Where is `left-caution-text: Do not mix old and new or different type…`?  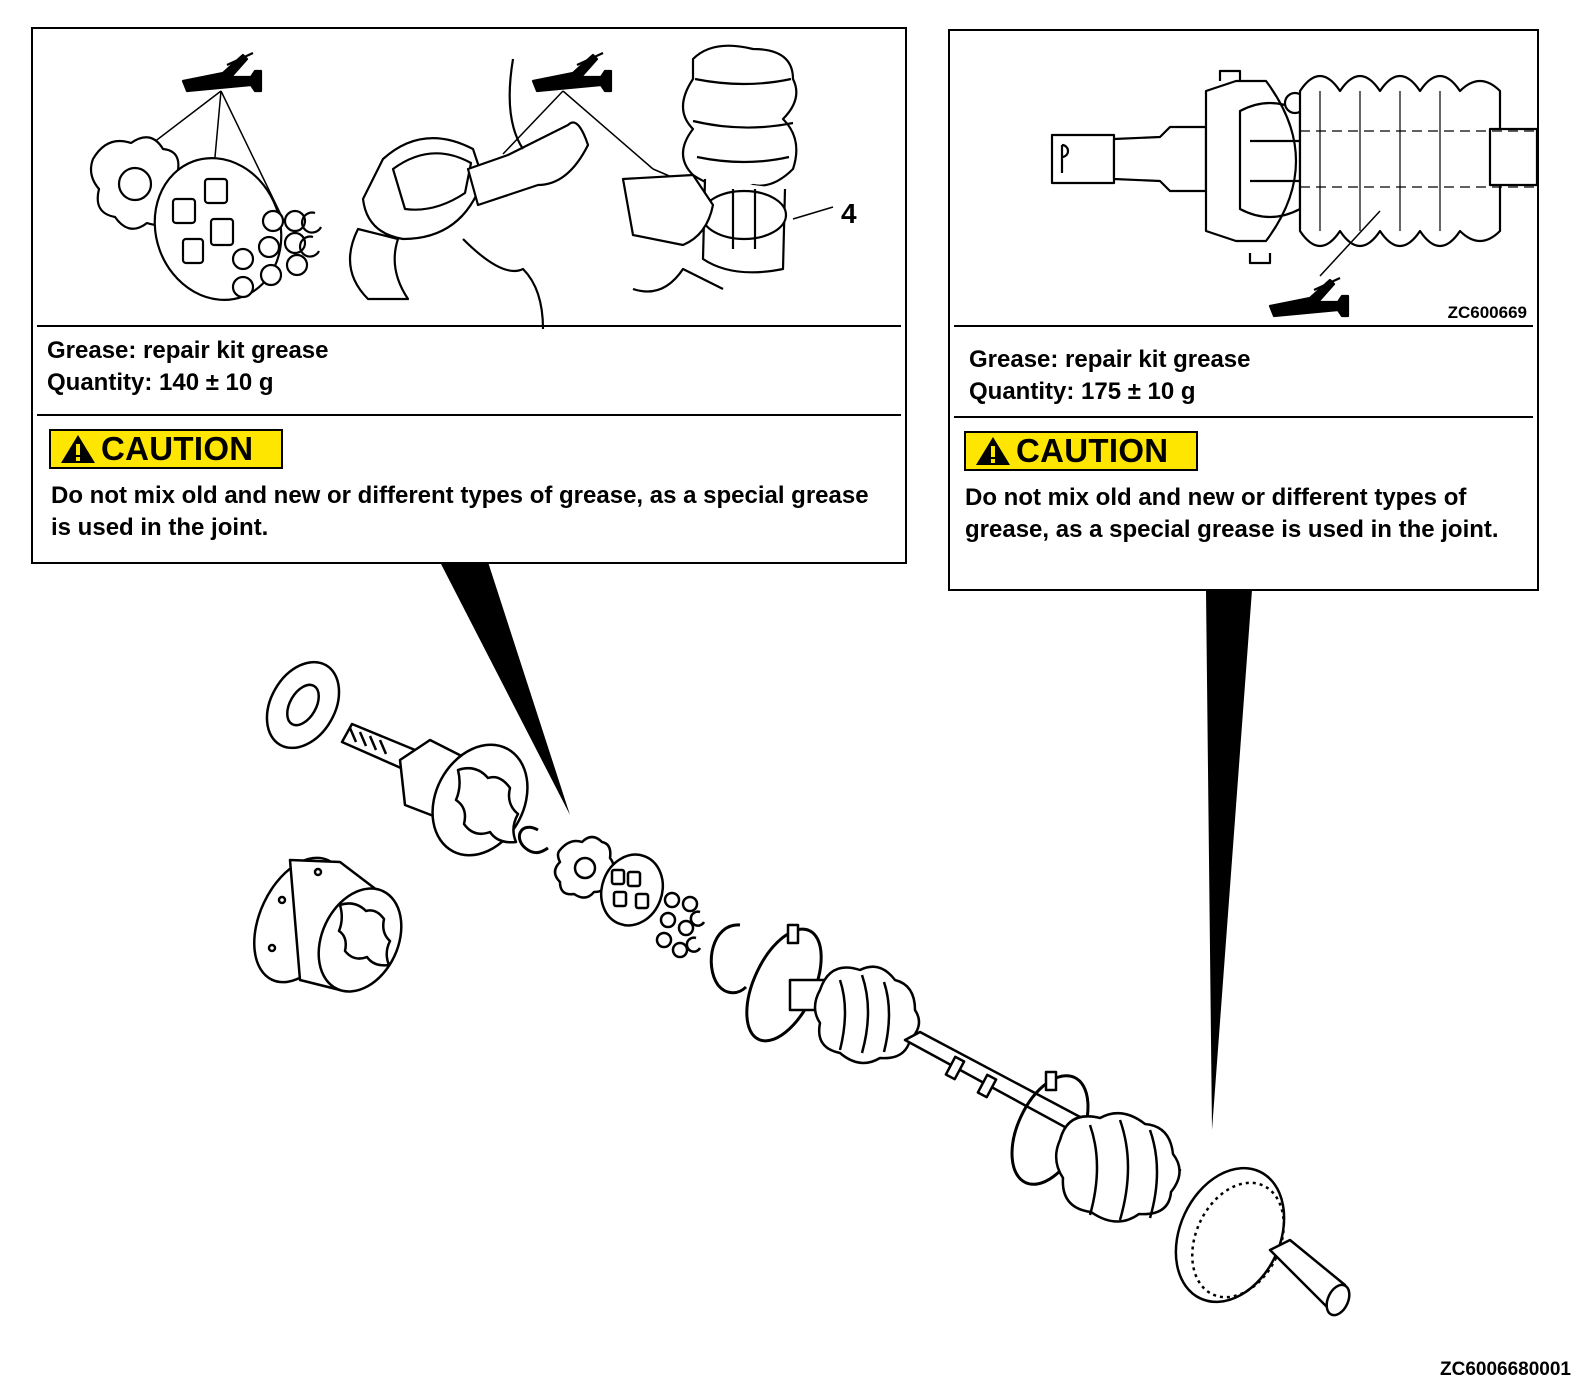 left-caution-text: Do not mix old and new or different type… is located at coordinates (460, 511).